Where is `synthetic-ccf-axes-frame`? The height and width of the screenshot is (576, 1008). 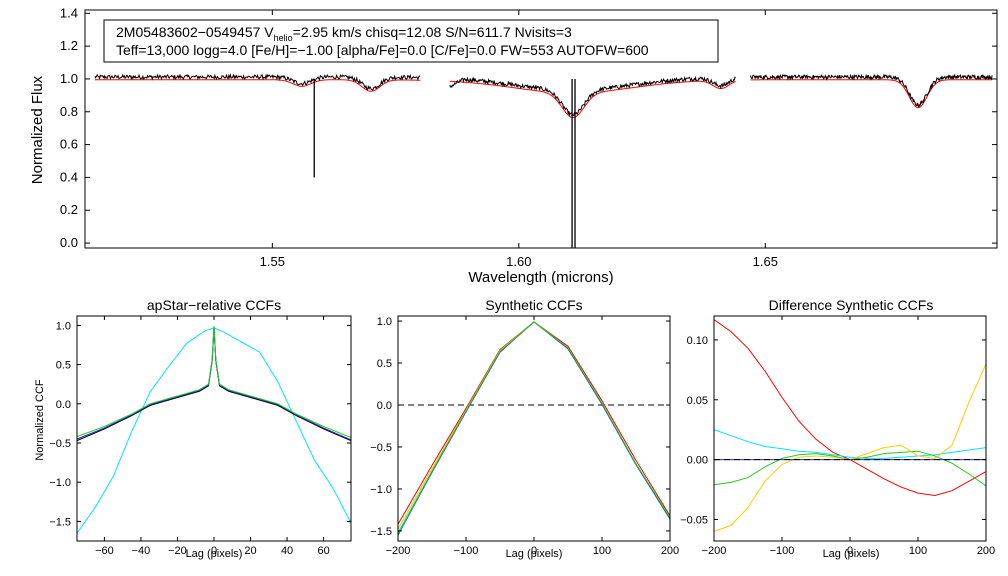
synthetic-ccf-axes-frame is located at coordinates (534, 428).